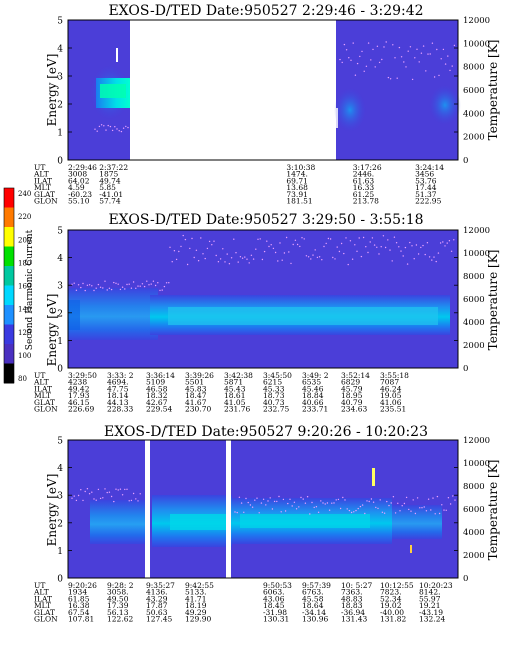 The height and width of the screenshot is (649, 505). What do you see at coordinates (24, 240) in the screenshot?
I see `colorbar-tick-label: 200` at bounding box center [24, 240].